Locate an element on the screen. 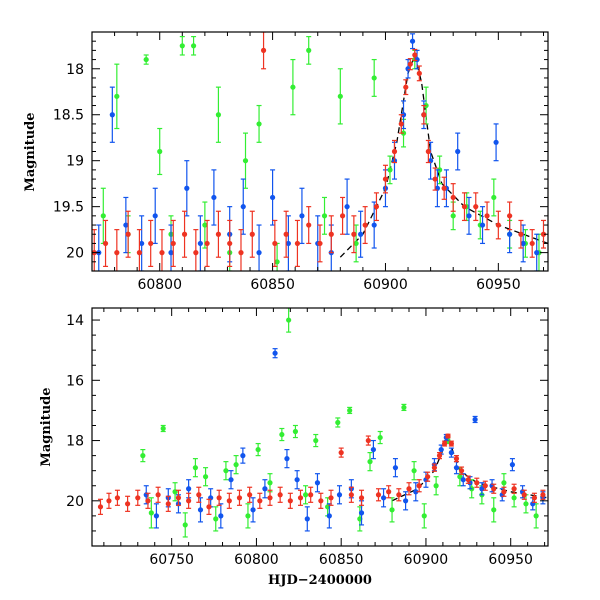 The width and height of the screenshot is (600, 600). y-tick-label: 16 is located at coordinates (75, 381).